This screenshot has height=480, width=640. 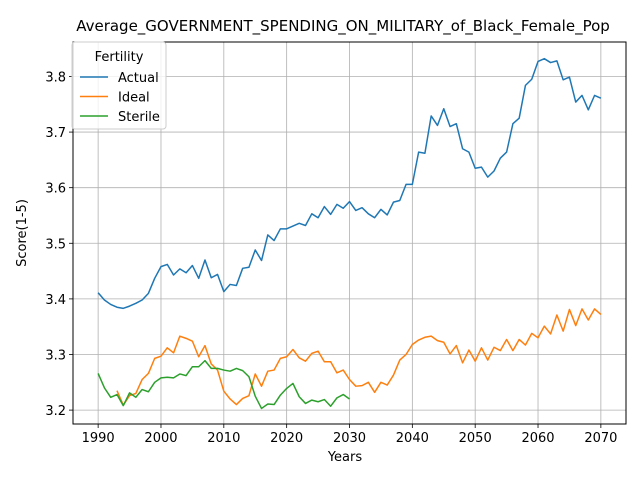 I want to click on legend: Fertility Actual Ideal Sterile, so click(x=119, y=85).